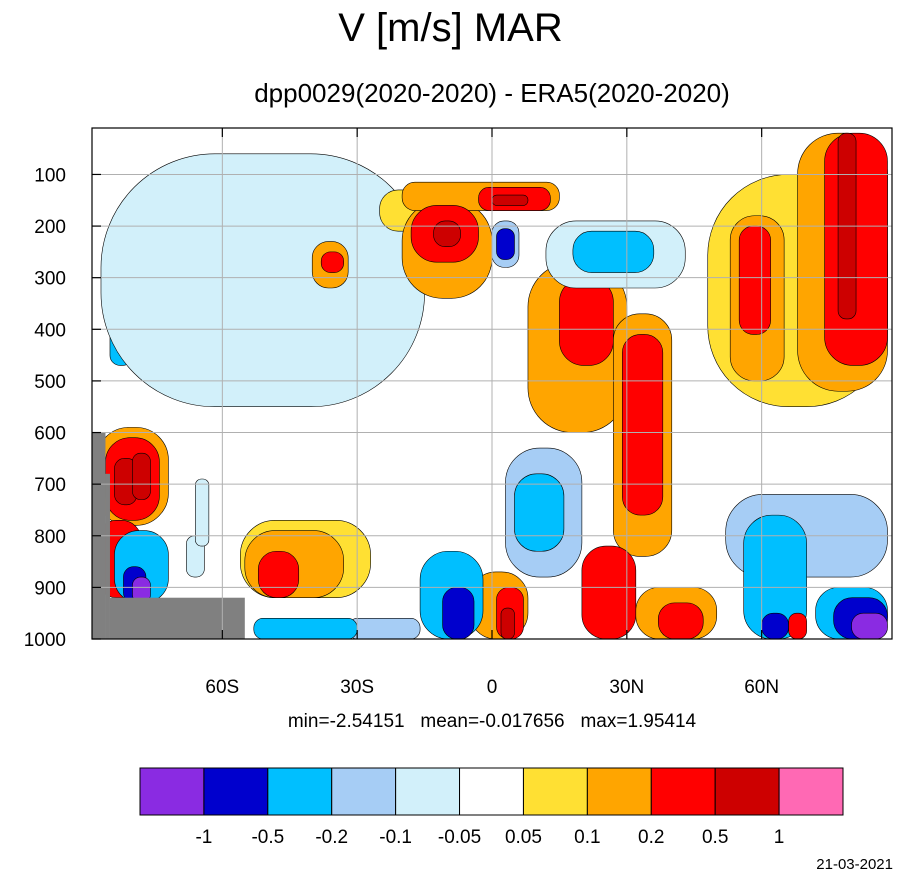 Image resolution: width=901 pixels, height=882 pixels. What do you see at coordinates (587, 837) in the screenshot?
I see `colorbar-label: 0.1` at bounding box center [587, 837].